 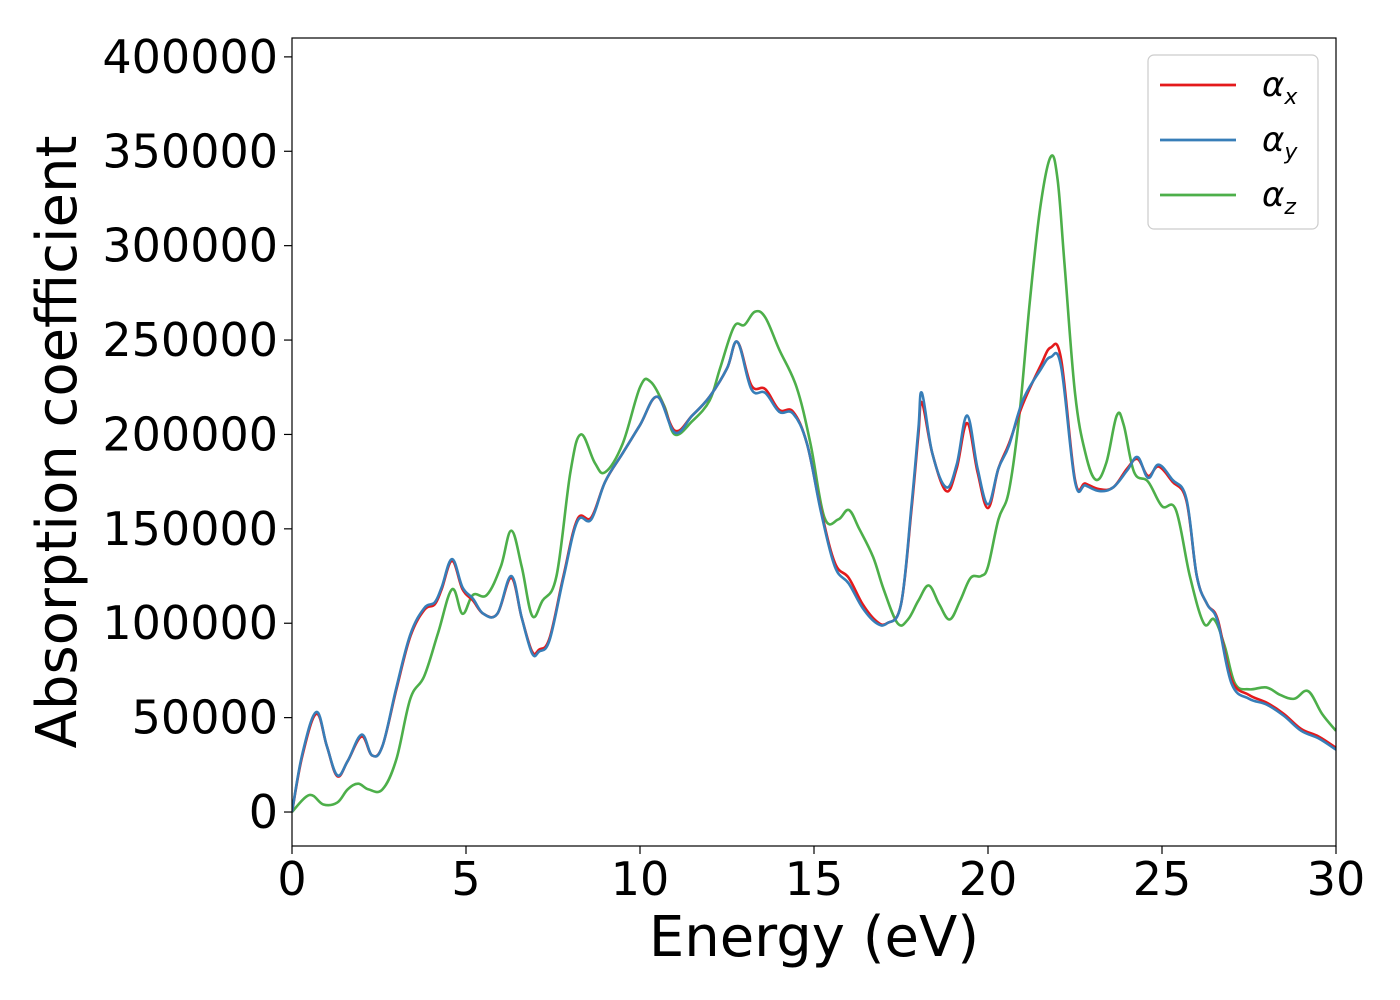 I want to click on y-tick-label: 200000, so click(x=190, y=434).